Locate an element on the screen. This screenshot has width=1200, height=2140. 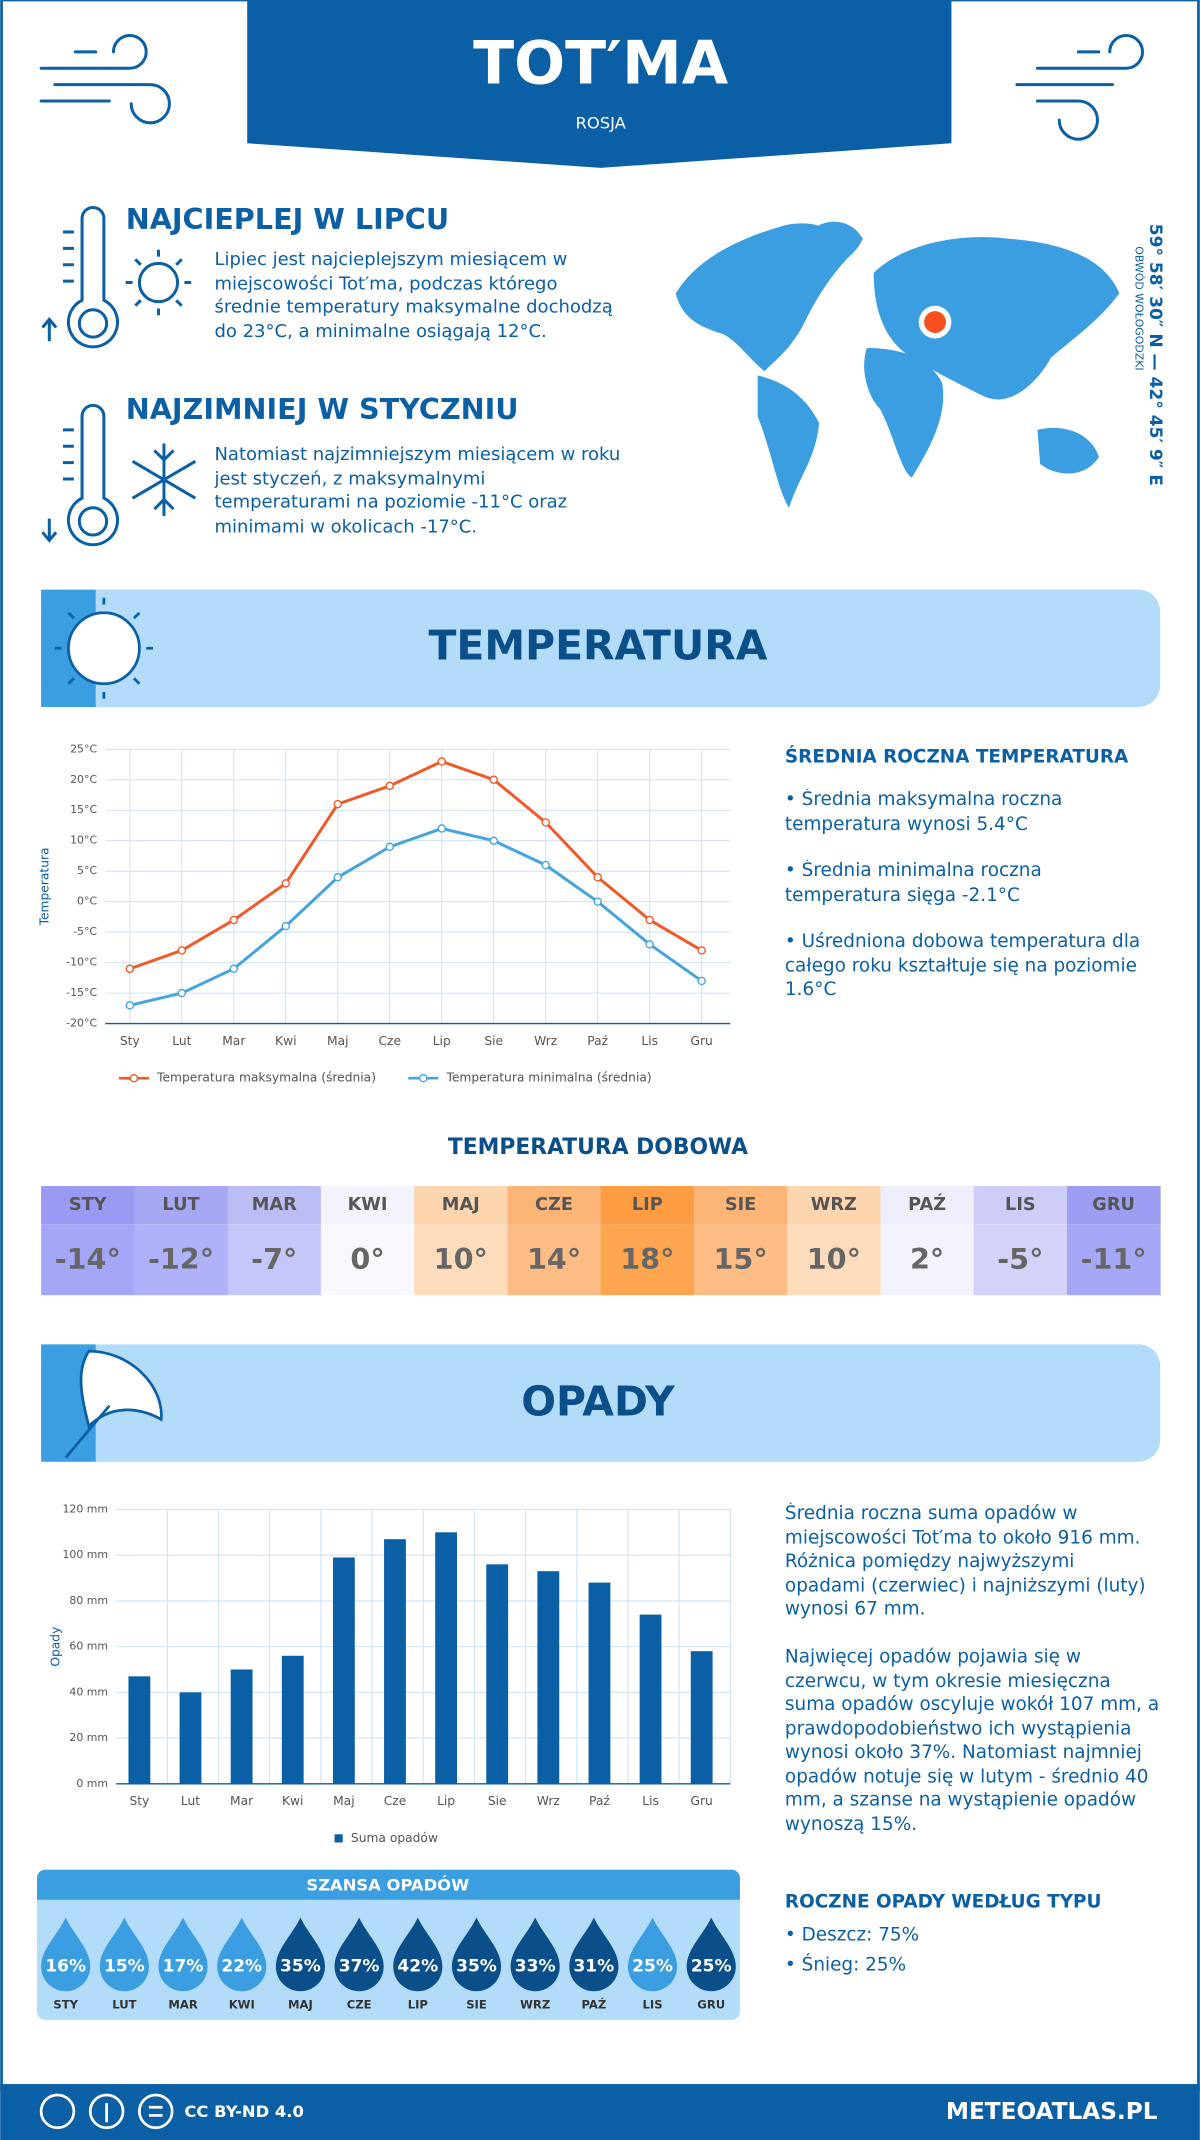
legend-swatch is located at coordinates (338, 1838).